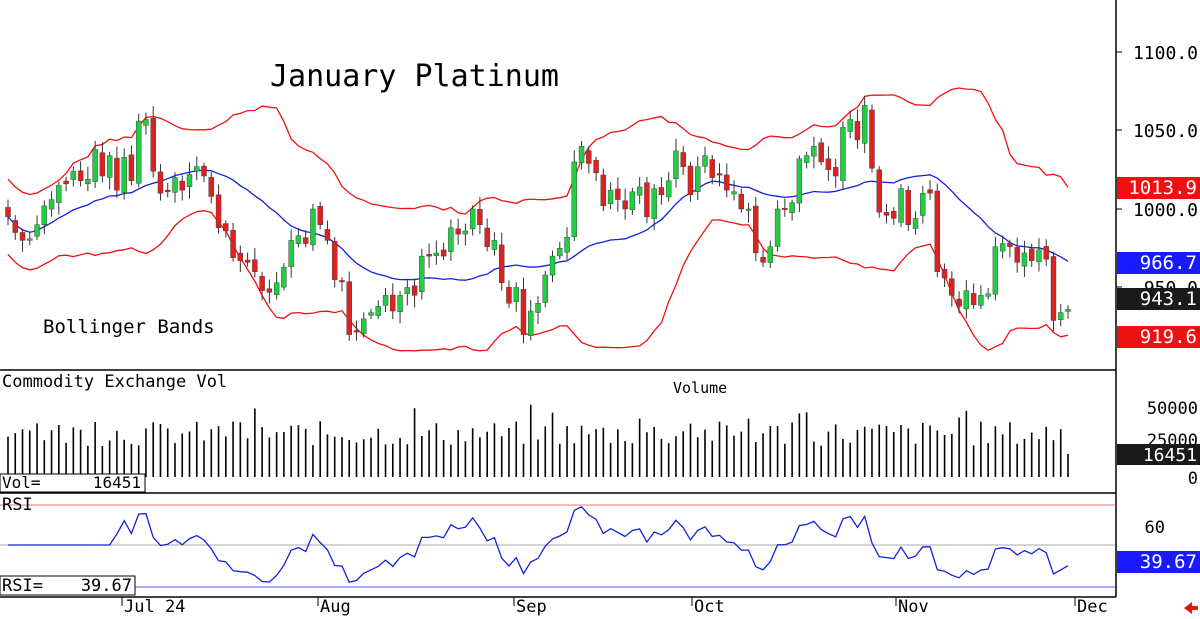 The image size is (1200, 619). I want to click on tag-middle-band, so click(1158, 263).